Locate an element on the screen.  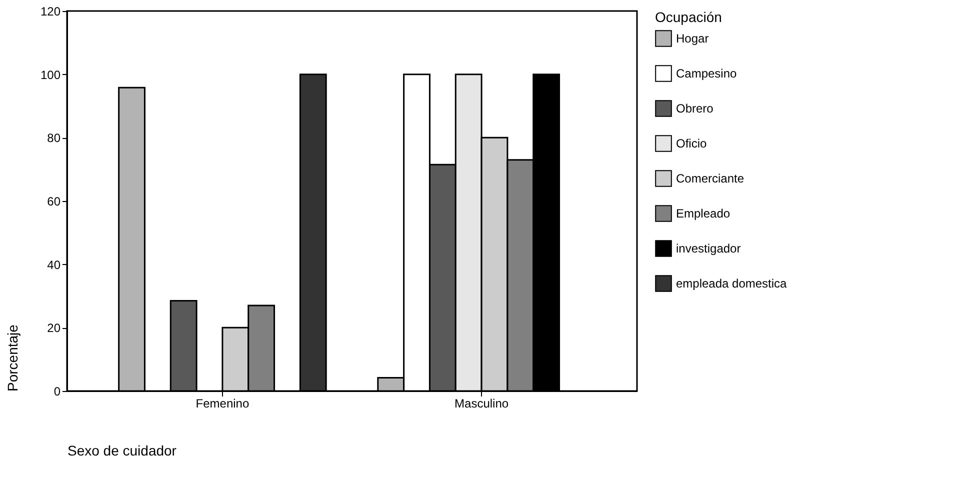
y-tick-label: 20 is located at coordinates (54, 328).